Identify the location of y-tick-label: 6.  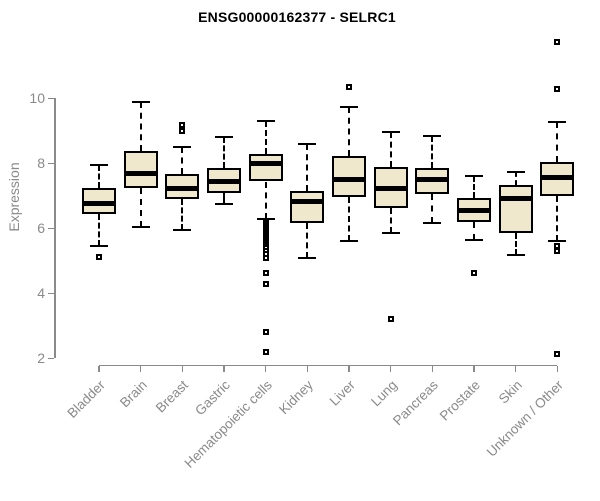
(41, 228).